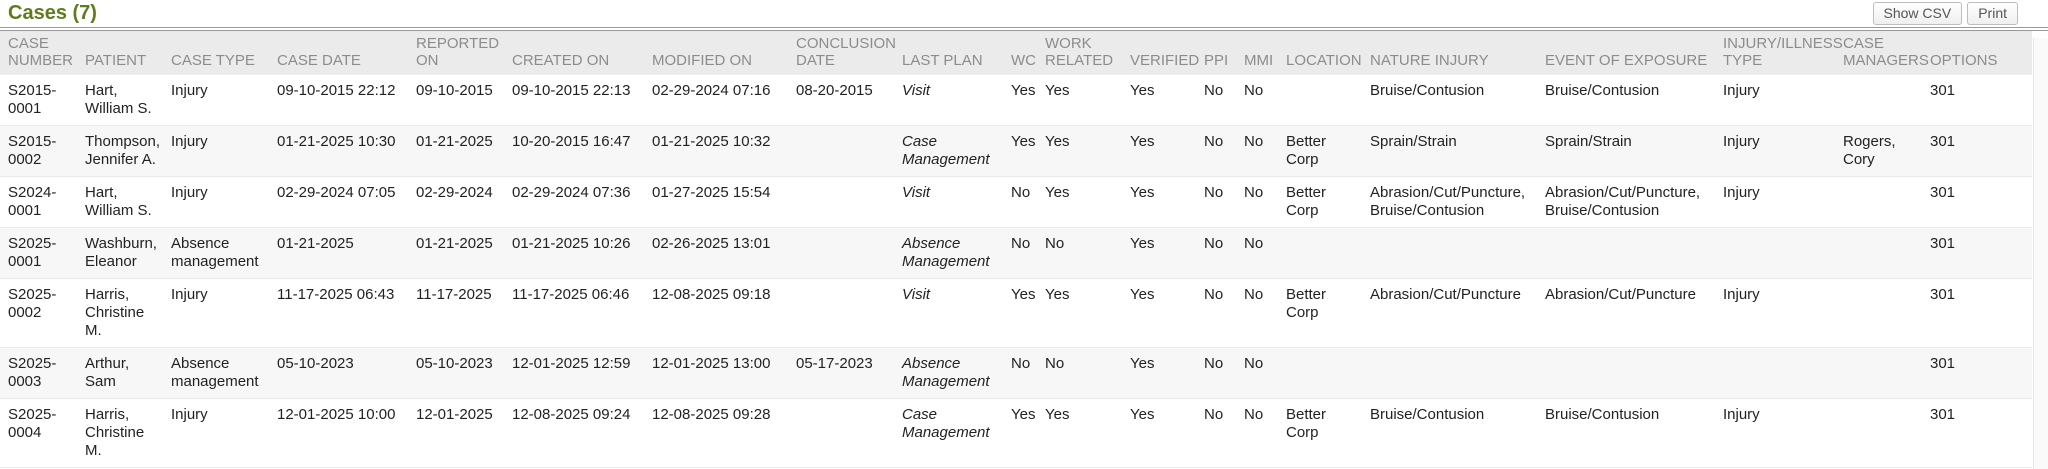  What do you see at coordinates (849, 373) in the screenshot?
I see `cell-conclusion-date: 05-17-2023` at bounding box center [849, 373].